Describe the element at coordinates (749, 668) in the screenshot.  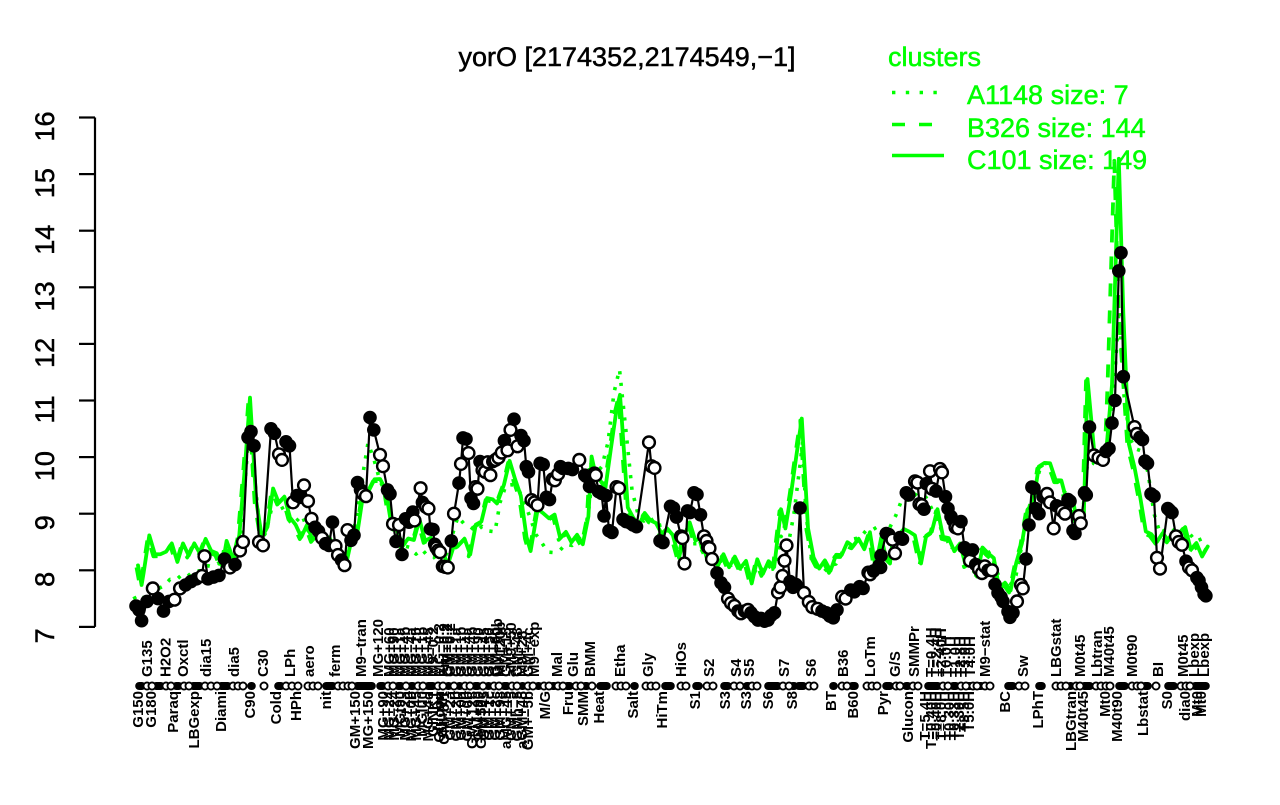
I see `svg-text: S5` at that location.